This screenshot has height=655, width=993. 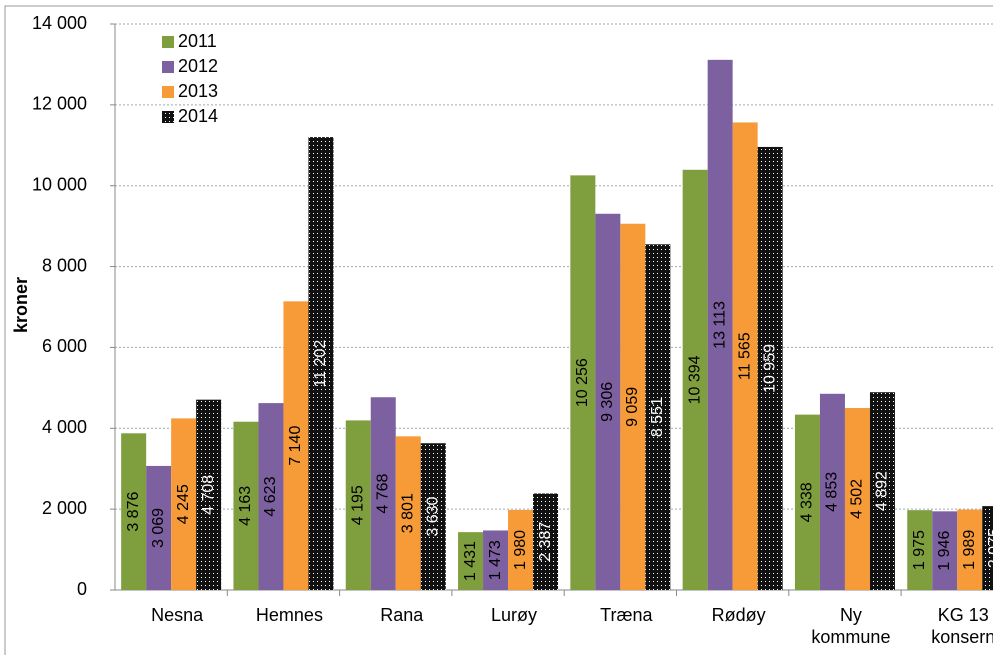 I want to click on value-label: 10 959, so click(x=769, y=368).